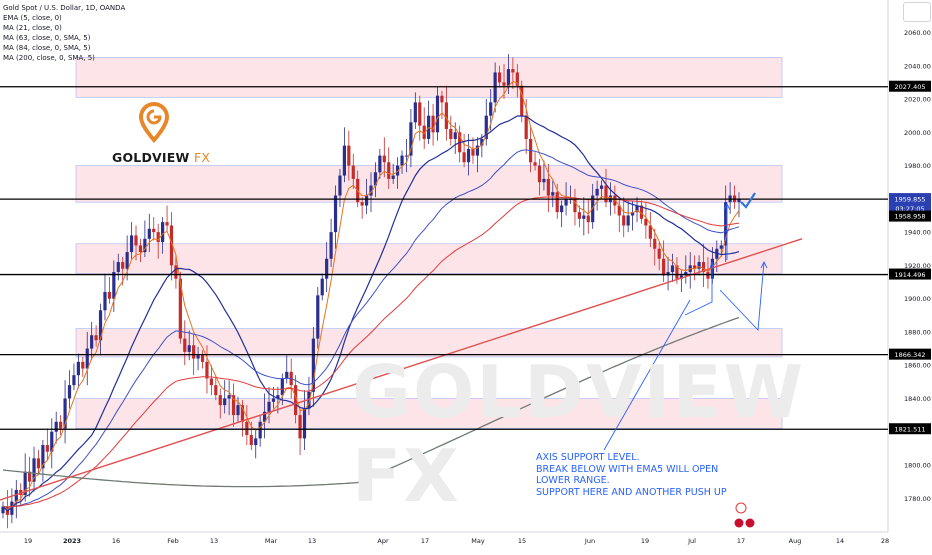 This screenshot has width=932, height=555. What do you see at coordinates (588, 457) in the screenshot?
I see `note-line: AXIS SUPPORT LEVEL.` at bounding box center [588, 457].